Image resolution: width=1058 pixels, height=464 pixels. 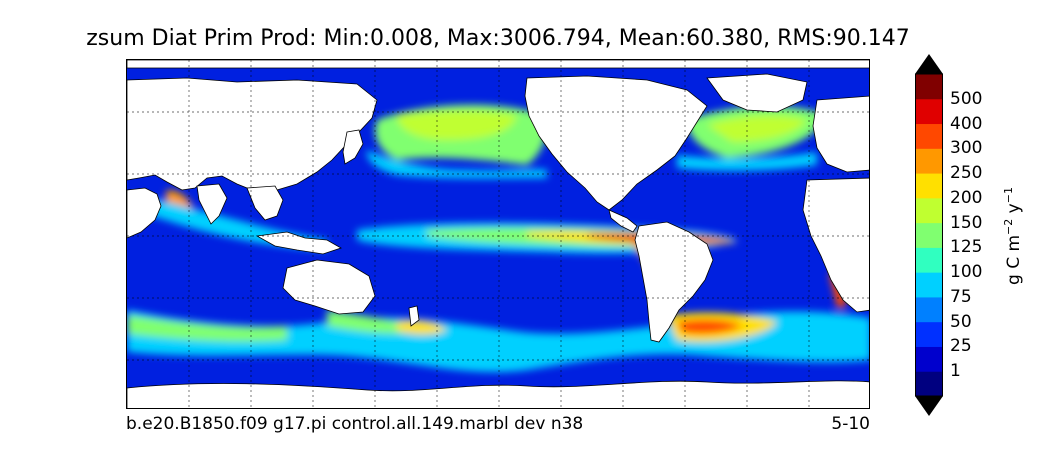 I want to click on year-range: 5-10, so click(x=850, y=424).